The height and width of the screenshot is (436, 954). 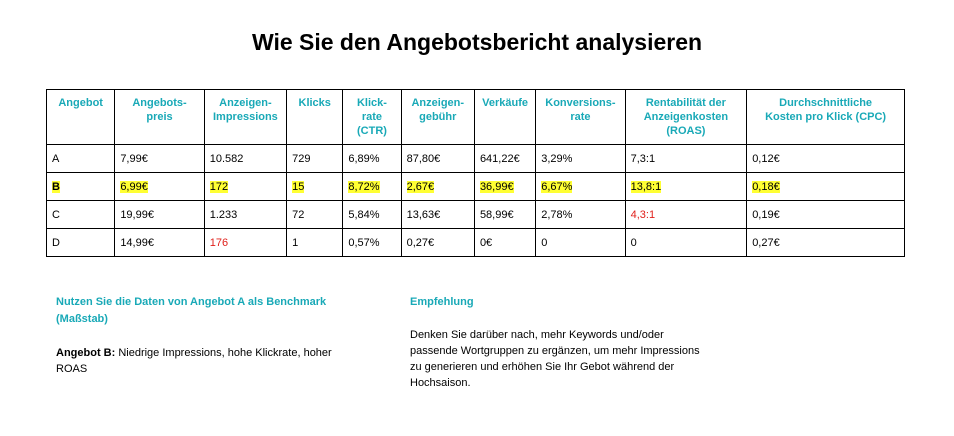 I want to click on cell-conversion-rate: 6,67%, so click(x=580, y=186).